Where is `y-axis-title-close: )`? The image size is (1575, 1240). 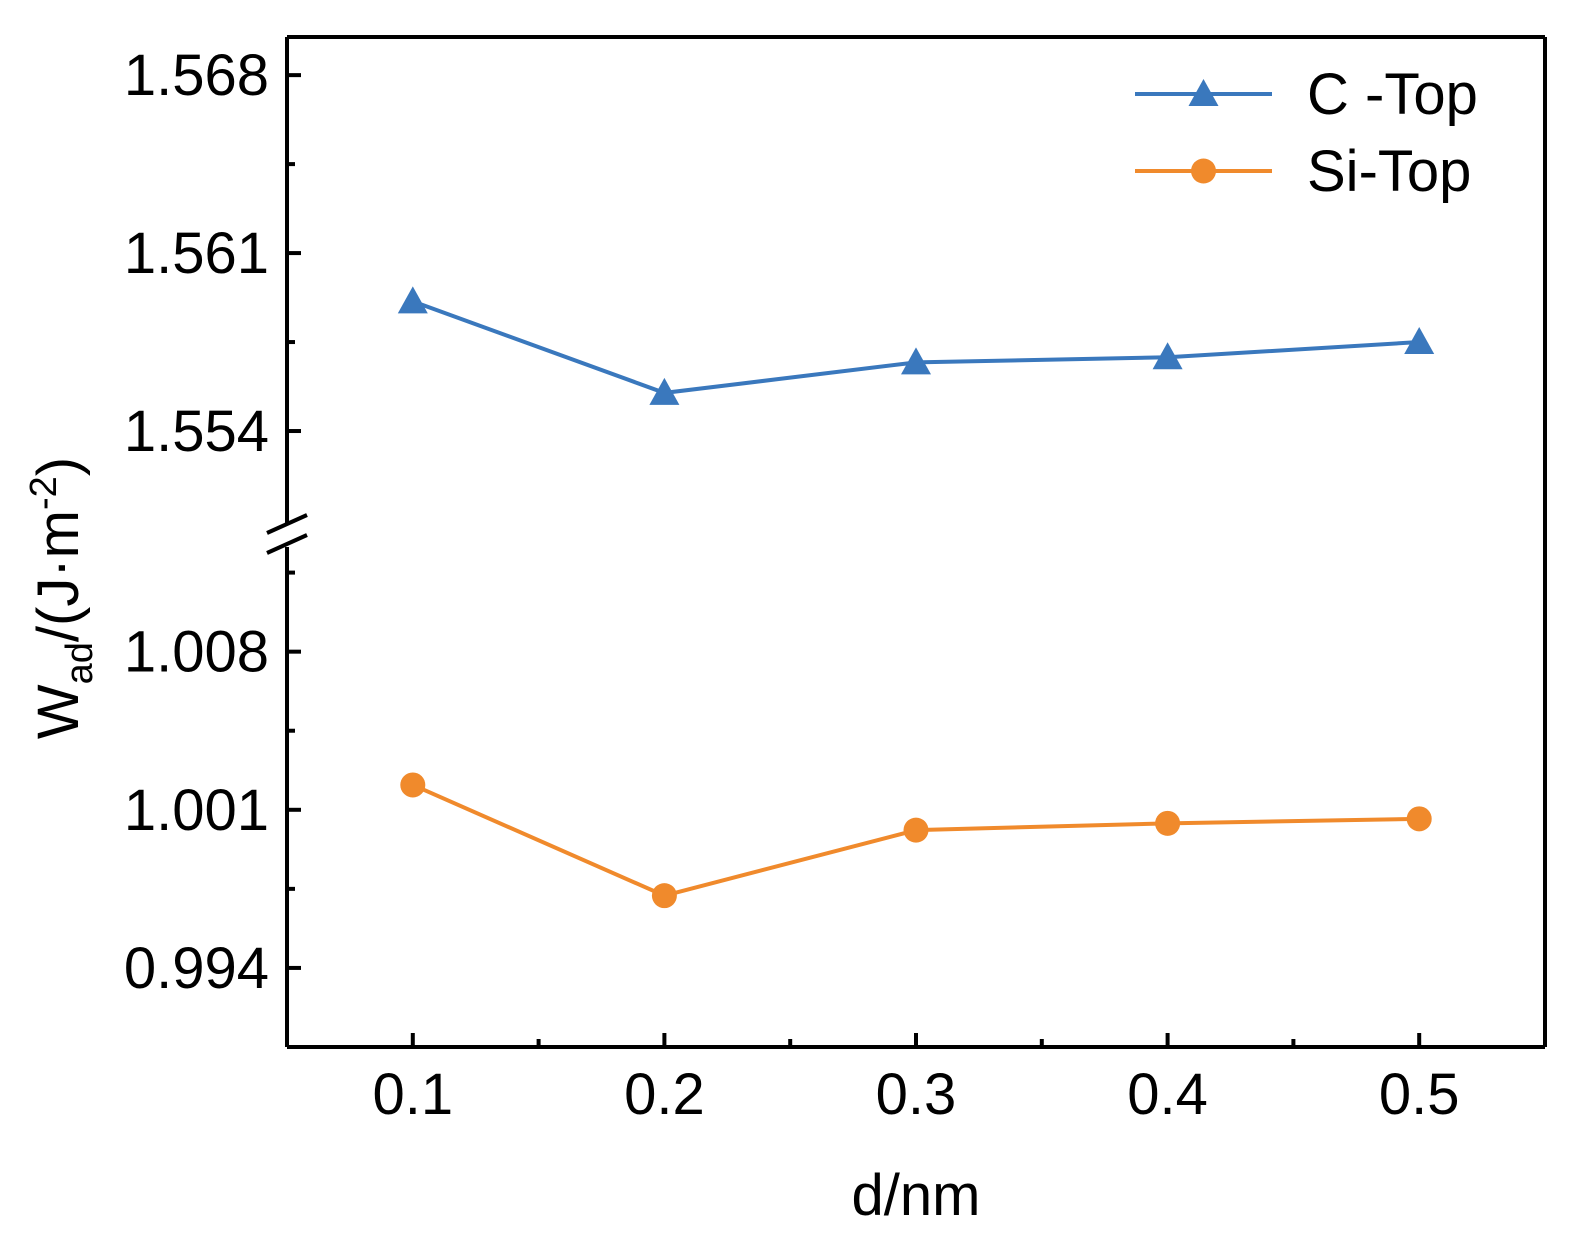
y-axis-title-close: ) is located at coordinates (58, 466).